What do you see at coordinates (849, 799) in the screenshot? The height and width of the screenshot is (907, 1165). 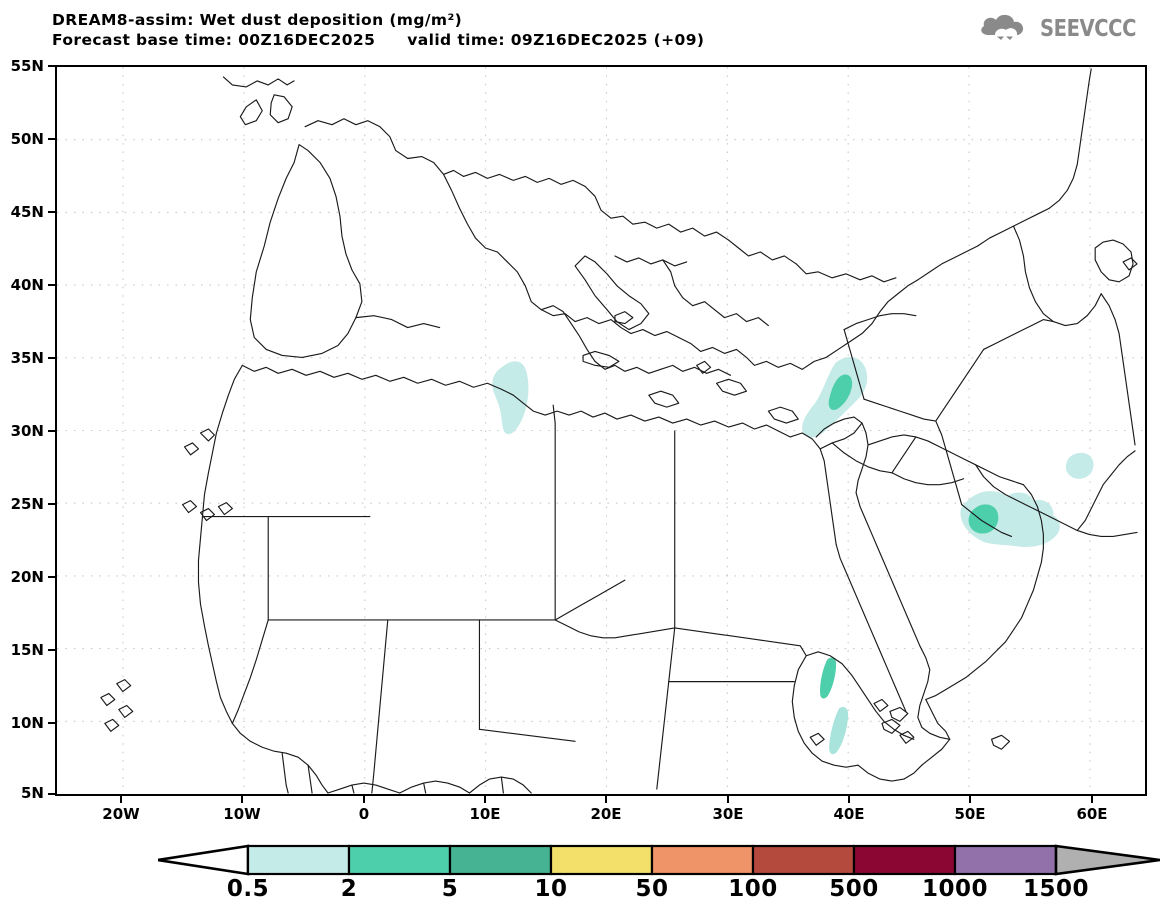 I see `lon-tick-40E` at bounding box center [849, 799].